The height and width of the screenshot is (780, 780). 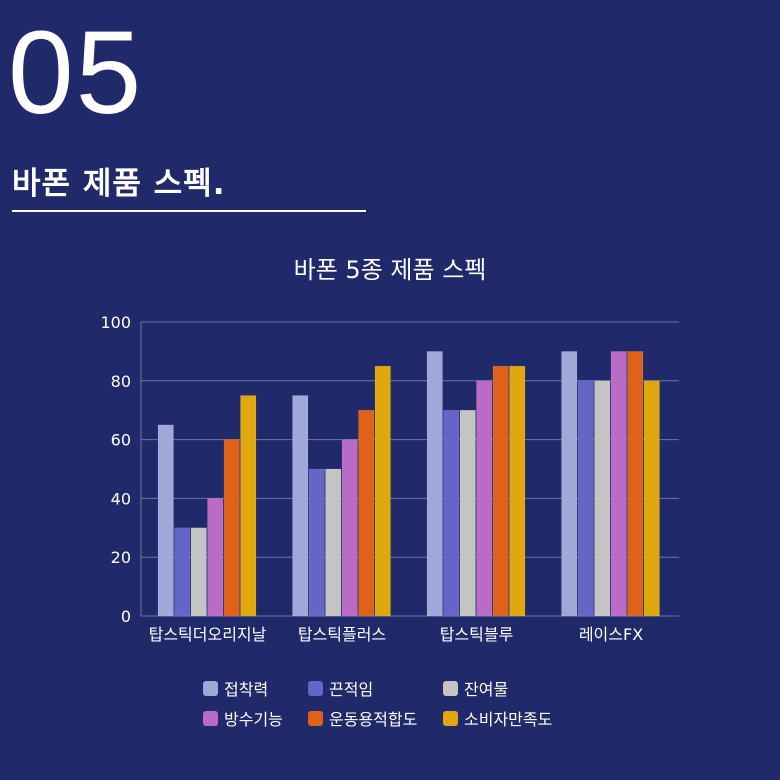 What do you see at coordinates (182, 572) in the screenshot?
I see `bar-끈적임-탑스틱더오리지날` at bounding box center [182, 572].